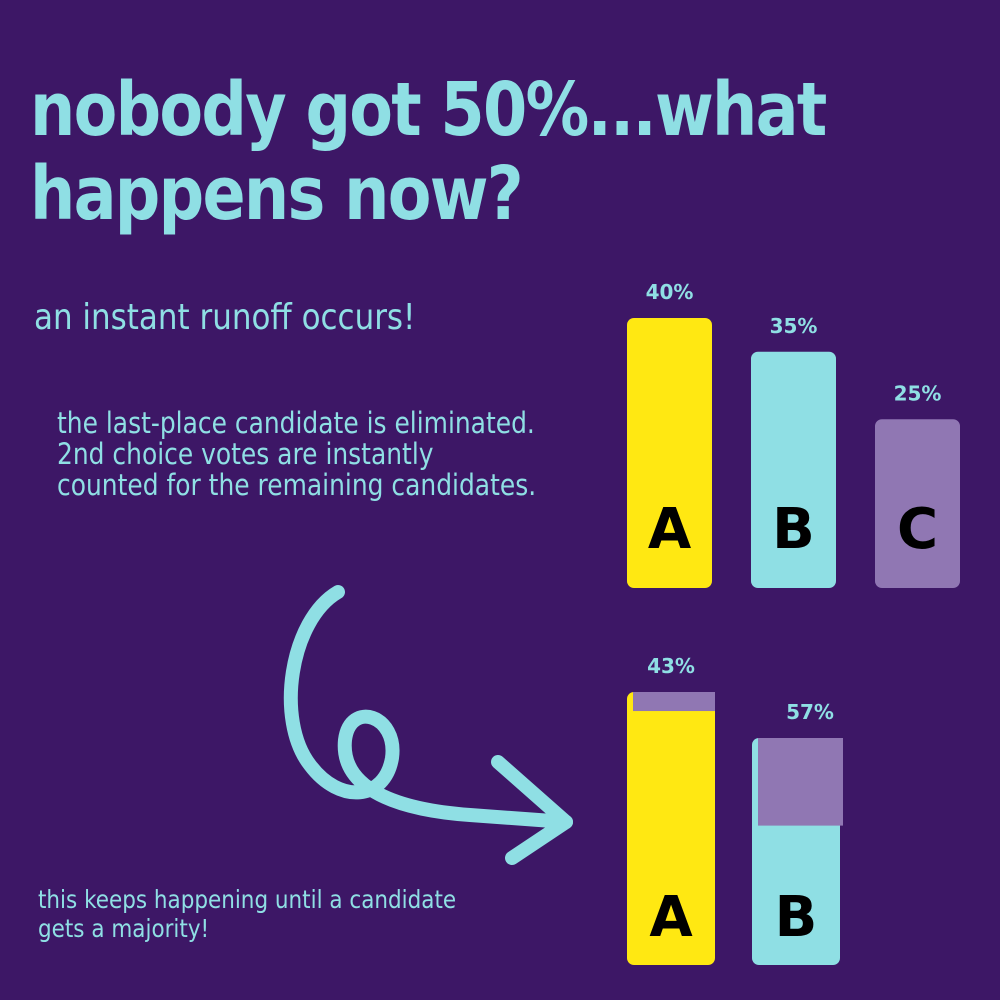  I want to click on value-label-b: 57%, so click(810, 712).